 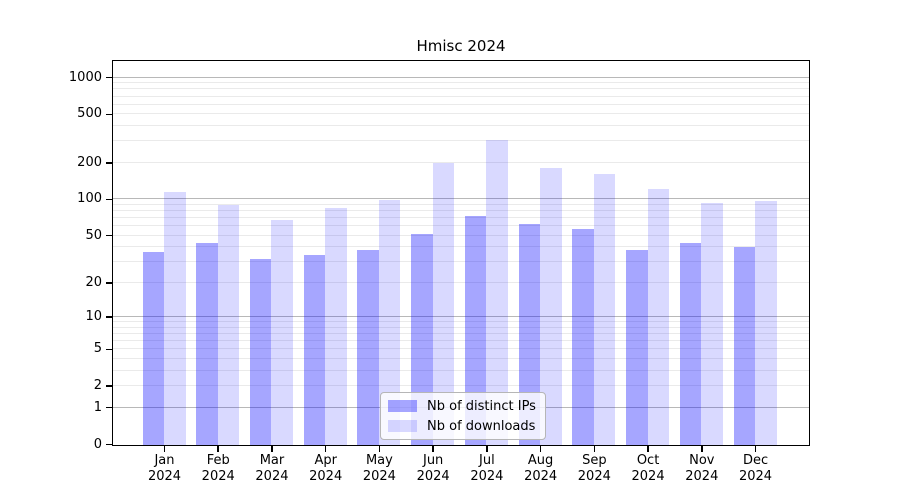 I want to click on x-axis-tick-aug-2024, so click(x=540, y=449).